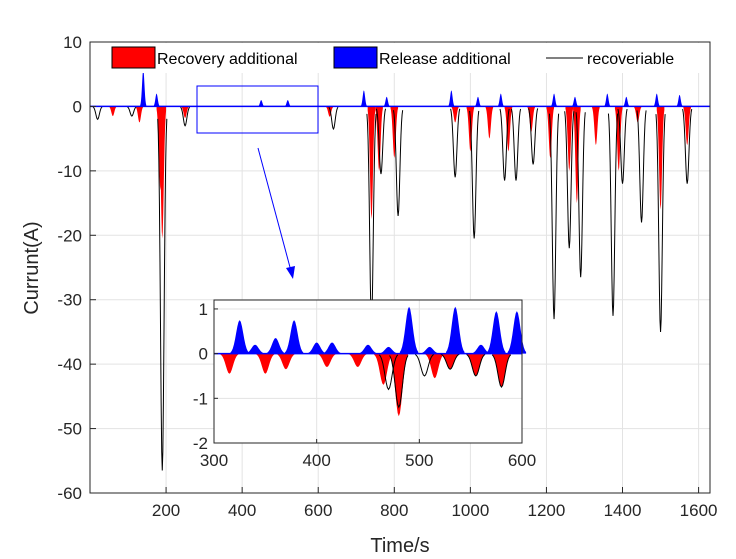 The height and width of the screenshot is (559, 736). What do you see at coordinates (445, 59) in the screenshot?
I see `legend-label-release: Release additional` at bounding box center [445, 59].